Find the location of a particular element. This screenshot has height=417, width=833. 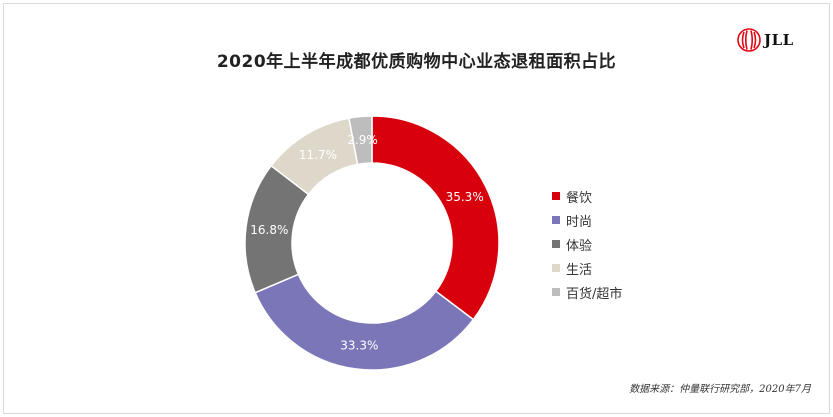

legend-item-4: 百货/超市 is located at coordinates (587, 292).